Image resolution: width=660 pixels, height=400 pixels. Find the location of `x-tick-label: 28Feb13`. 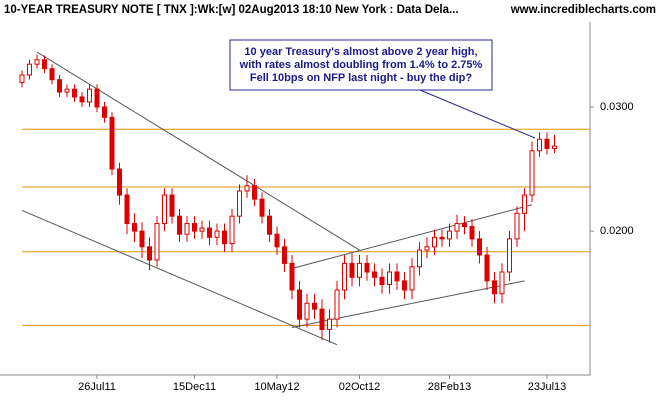

x-tick-label: 28Feb13 is located at coordinates (449, 387).